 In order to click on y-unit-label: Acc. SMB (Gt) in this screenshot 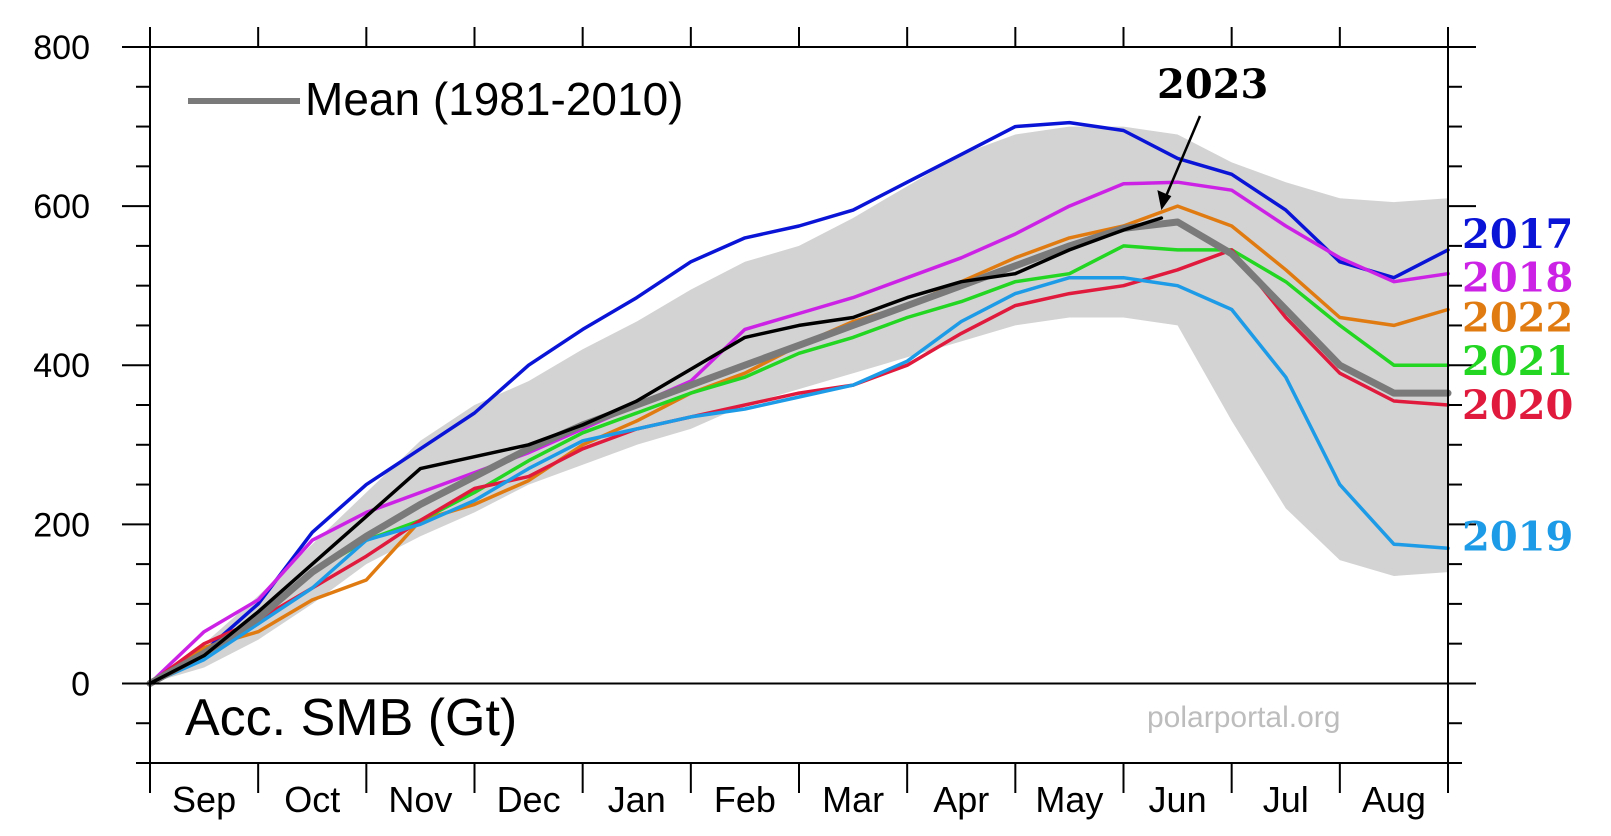, I will do `click(351, 718)`.